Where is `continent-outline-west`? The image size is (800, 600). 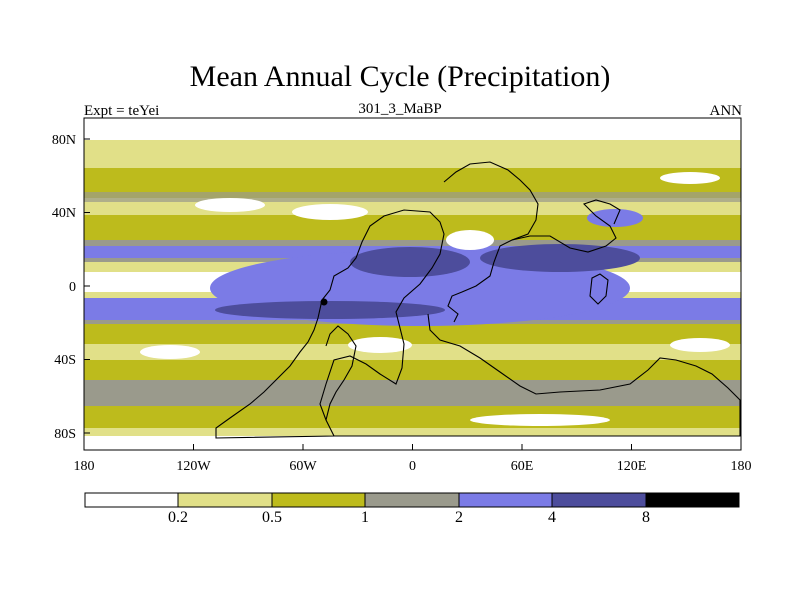 continent-outline-west is located at coordinates (330, 324).